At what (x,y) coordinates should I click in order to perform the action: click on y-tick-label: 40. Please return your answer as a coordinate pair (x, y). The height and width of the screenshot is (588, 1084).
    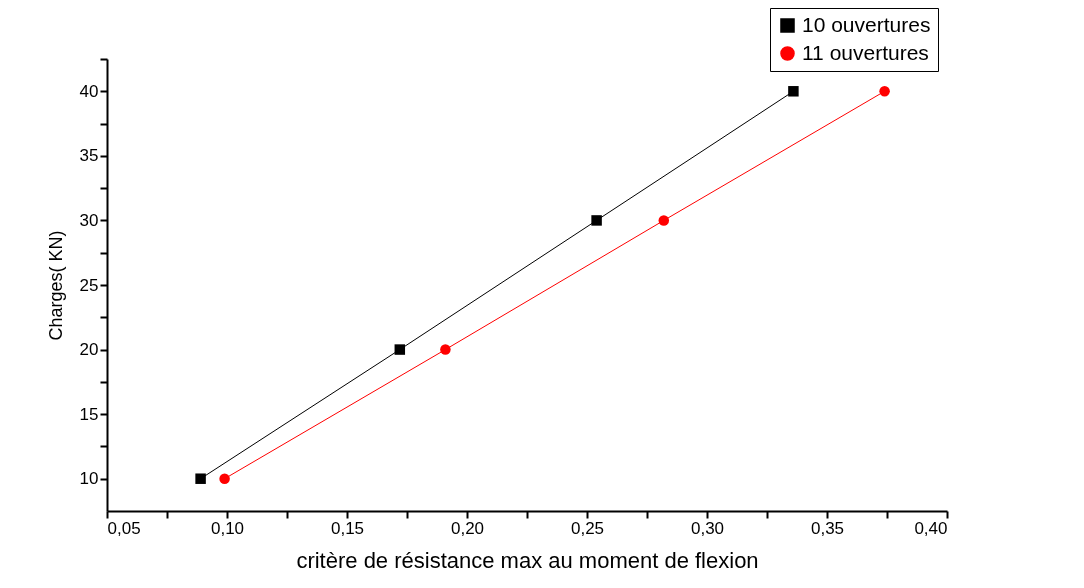
    Looking at the image, I should click on (89, 91).